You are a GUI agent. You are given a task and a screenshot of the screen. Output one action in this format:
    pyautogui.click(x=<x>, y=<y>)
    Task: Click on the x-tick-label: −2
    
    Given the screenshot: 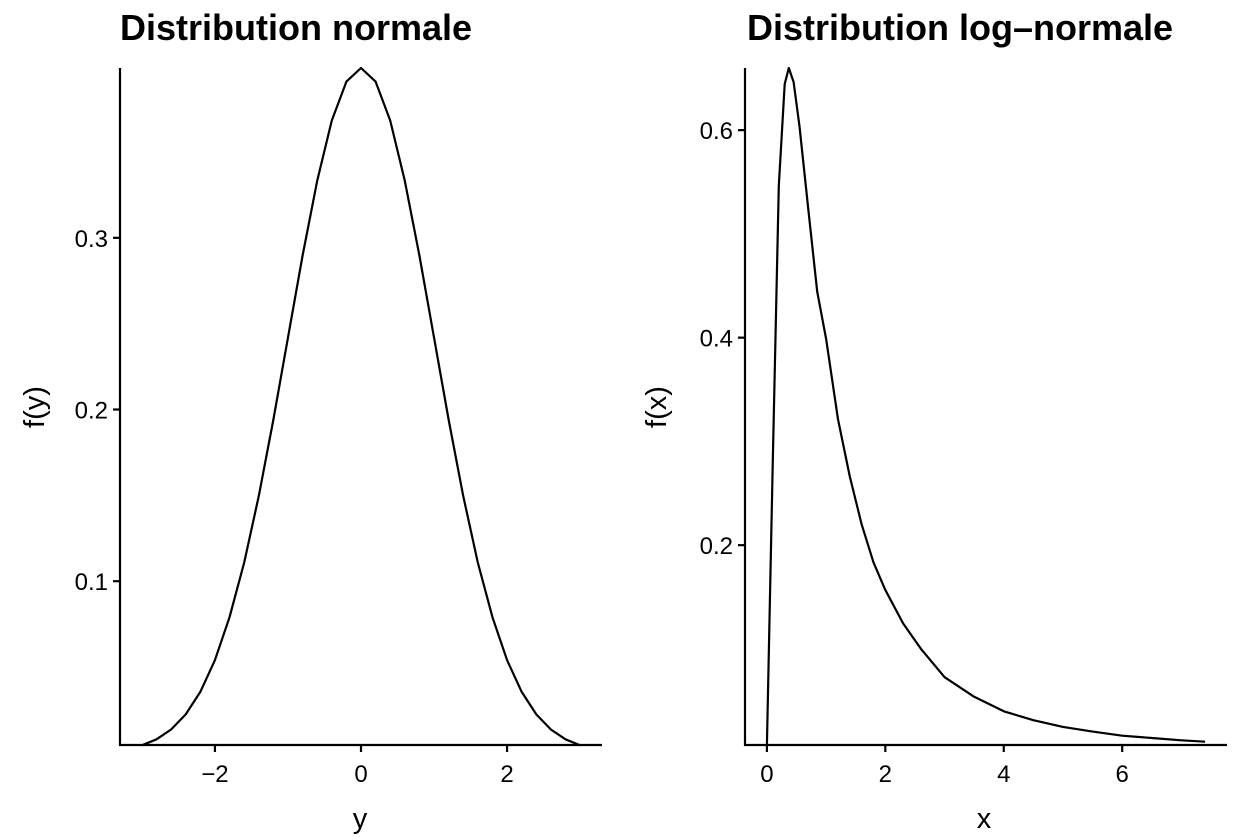 What is the action you would take?
    pyautogui.click(x=214, y=774)
    